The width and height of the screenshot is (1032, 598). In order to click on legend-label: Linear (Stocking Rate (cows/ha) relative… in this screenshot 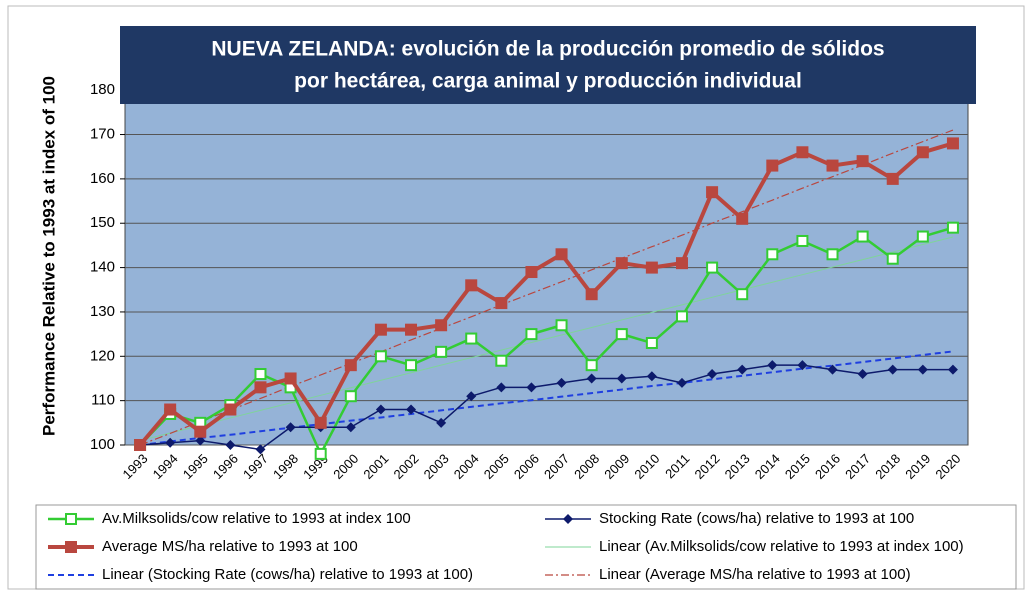, I will do `click(287, 574)`.